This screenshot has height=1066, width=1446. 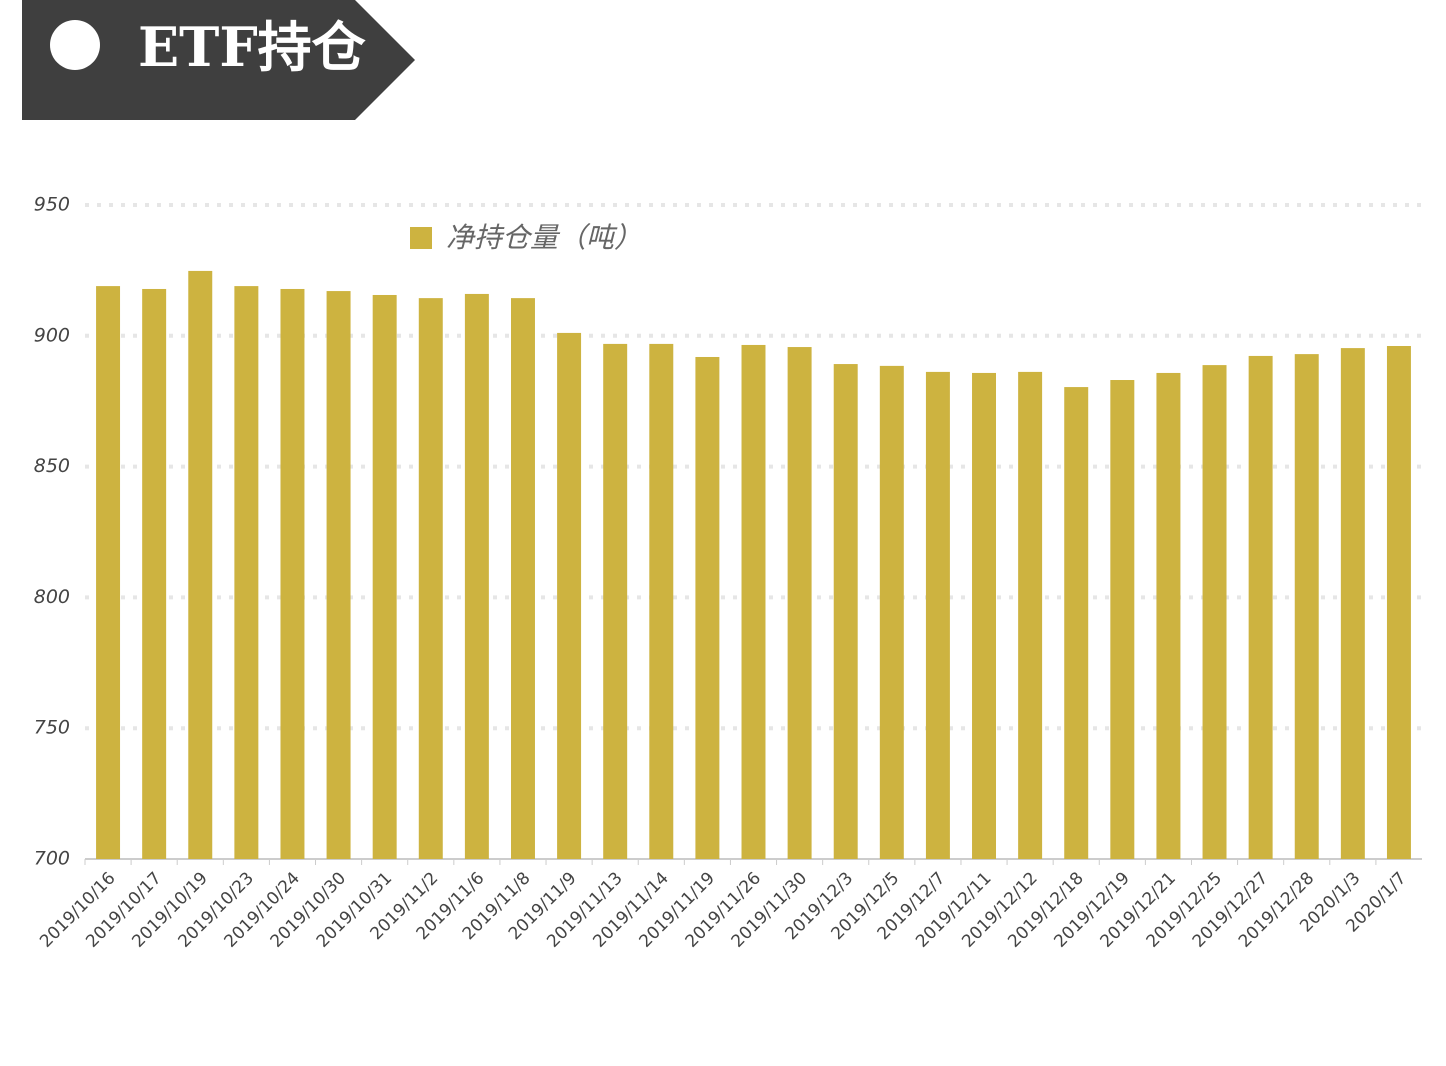 What do you see at coordinates (544, 237) in the screenshot?
I see `legend-label: 净持仓量（吨）` at bounding box center [544, 237].